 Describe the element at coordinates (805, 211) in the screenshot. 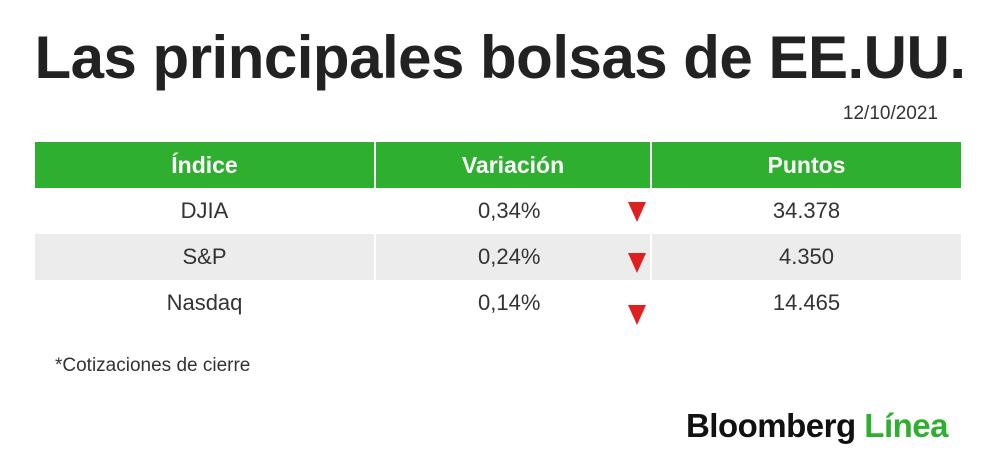

I see `points-value: 34.378` at that location.